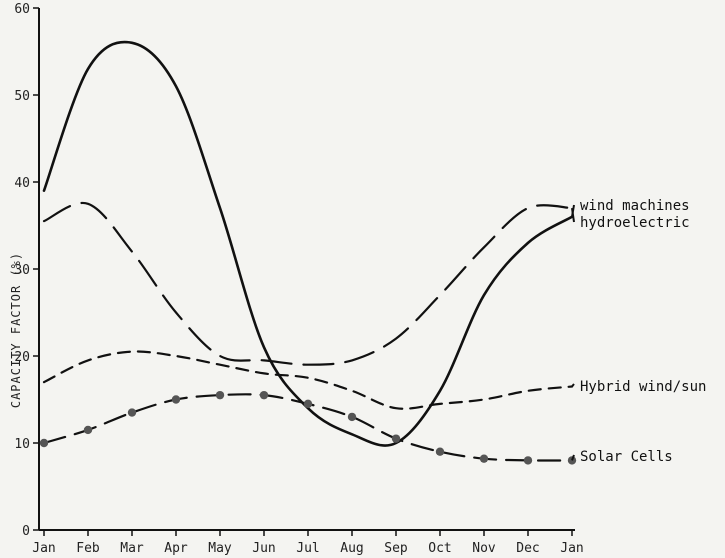  What do you see at coordinates (263, 548) in the screenshot?
I see `x-tick-label: Jun` at bounding box center [263, 548].